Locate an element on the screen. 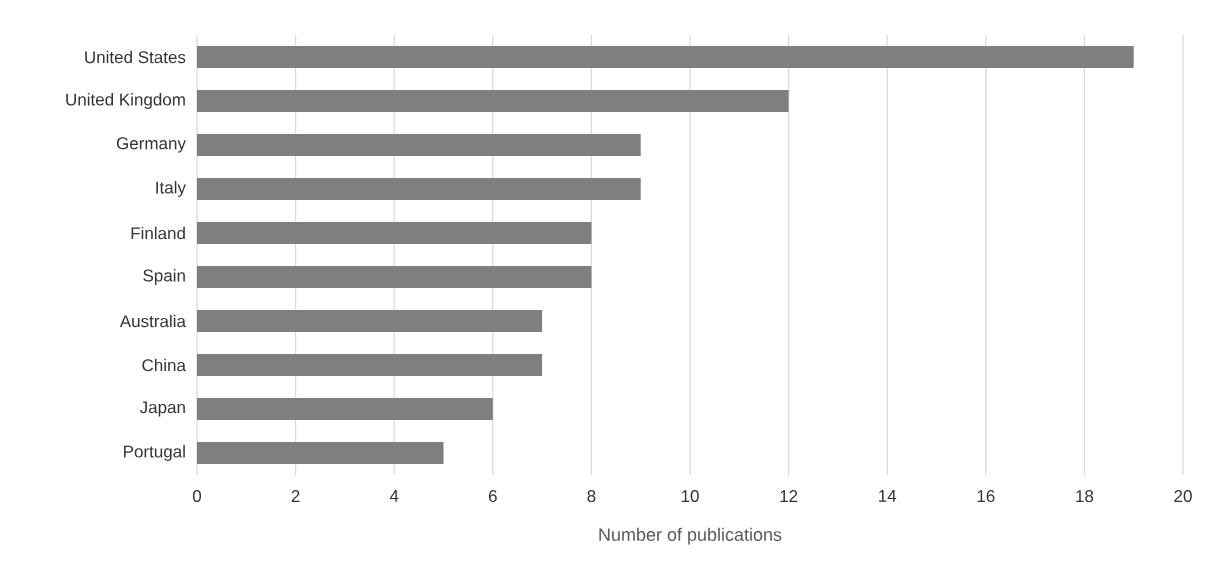 This screenshot has width=1212, height=563. x-tick-label: 16 is located at coordinates (986, 496).